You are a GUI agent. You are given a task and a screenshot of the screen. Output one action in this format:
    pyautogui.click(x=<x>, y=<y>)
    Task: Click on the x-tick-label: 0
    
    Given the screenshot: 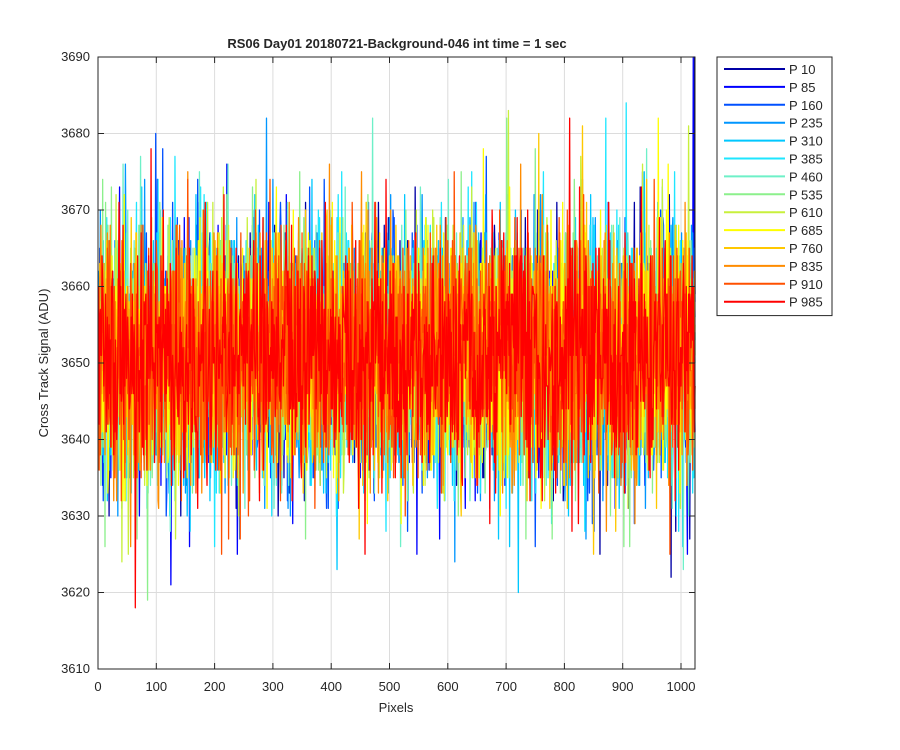 What is the action you would take?
    pyautogui.click(x=97, y=686)
    